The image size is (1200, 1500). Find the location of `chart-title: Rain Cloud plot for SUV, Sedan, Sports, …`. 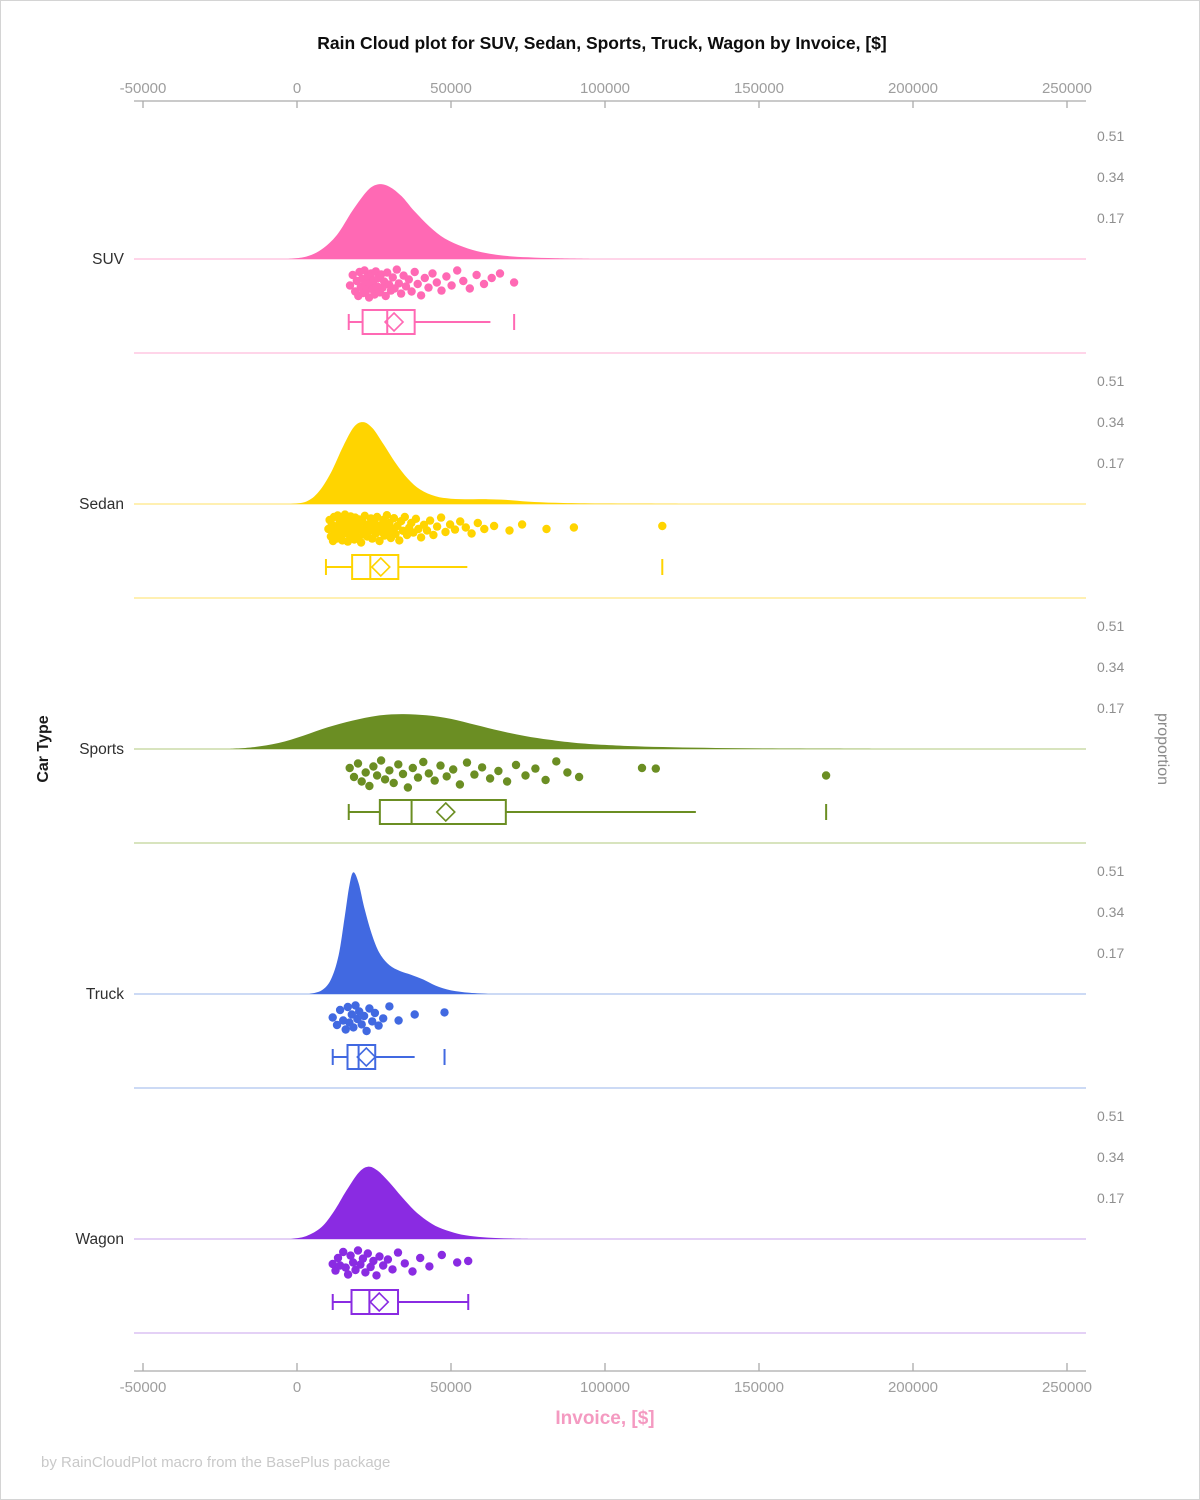

chart-title: Rain Cloud plot for SUV, Sedan, Sports, … is located at coordinates (601, 43).